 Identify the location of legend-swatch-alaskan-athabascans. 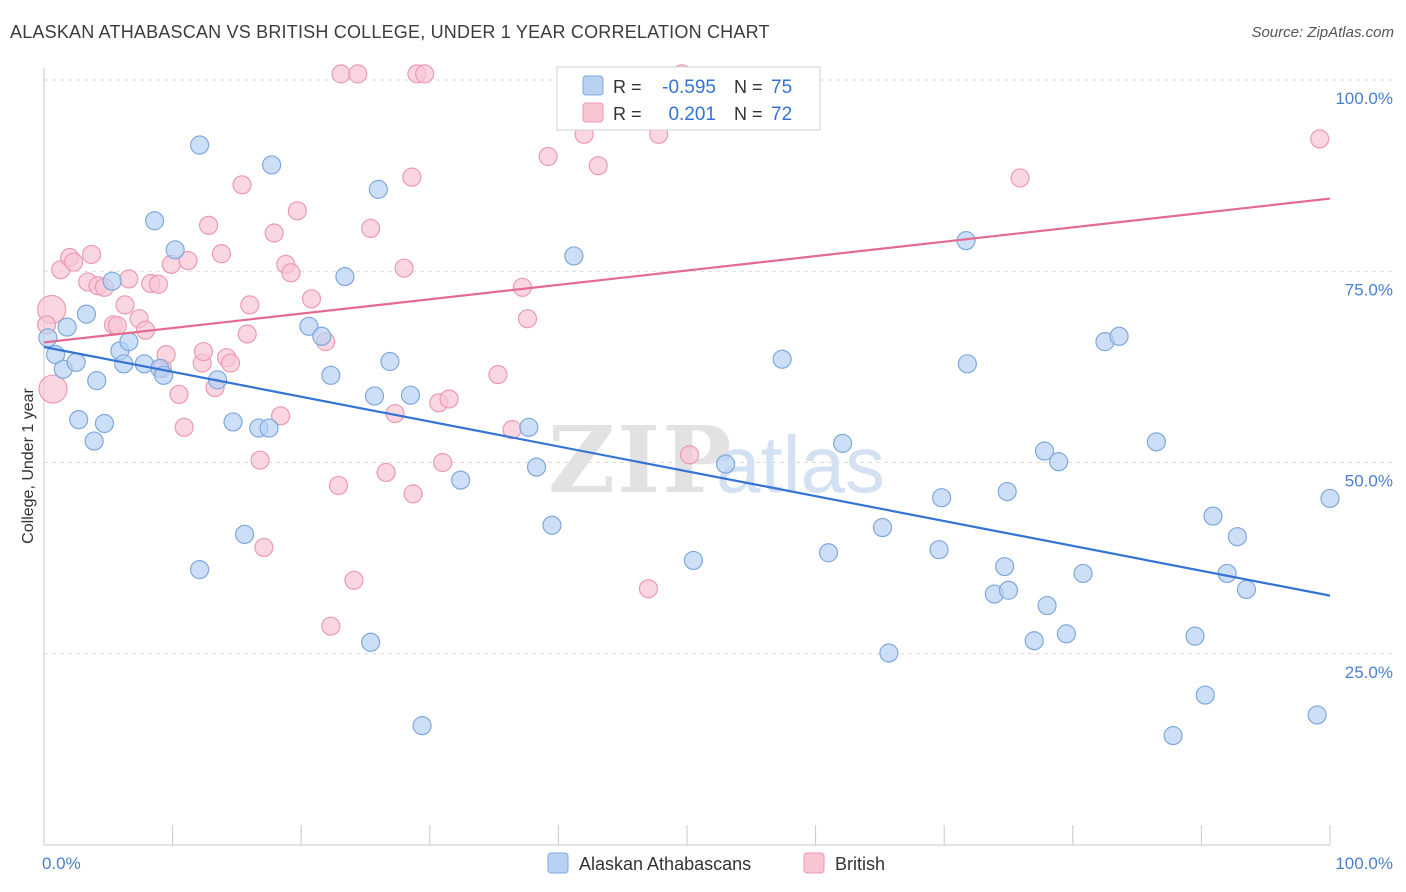
(558, 863).